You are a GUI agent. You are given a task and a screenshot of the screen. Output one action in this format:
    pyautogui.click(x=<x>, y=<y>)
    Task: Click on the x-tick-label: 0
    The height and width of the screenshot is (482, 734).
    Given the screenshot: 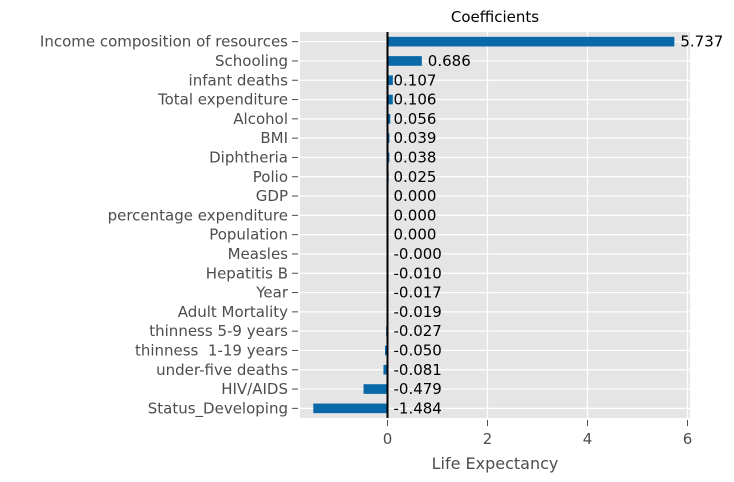 What is the action you would take?
    pyautogui.click(x=388, y=439)
    